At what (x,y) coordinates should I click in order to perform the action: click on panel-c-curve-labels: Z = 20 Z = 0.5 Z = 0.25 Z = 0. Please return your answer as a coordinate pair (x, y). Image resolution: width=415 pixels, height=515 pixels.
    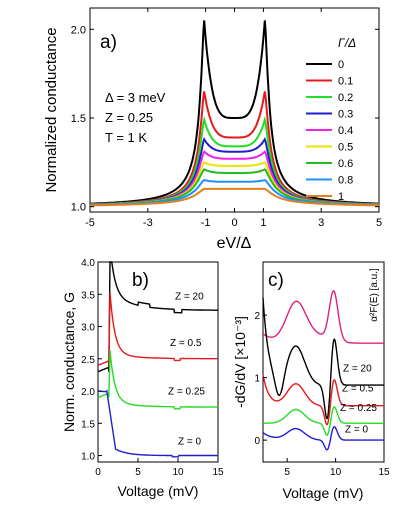
    Looking at the image, I should click on (358, 399).